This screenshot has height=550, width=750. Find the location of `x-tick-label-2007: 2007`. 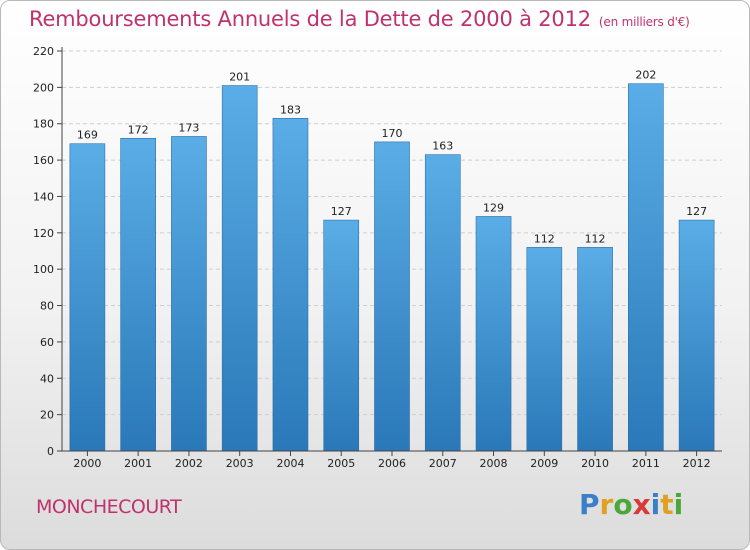

x-tick-label-2007: 2007 is located at coordinates (443, 463).